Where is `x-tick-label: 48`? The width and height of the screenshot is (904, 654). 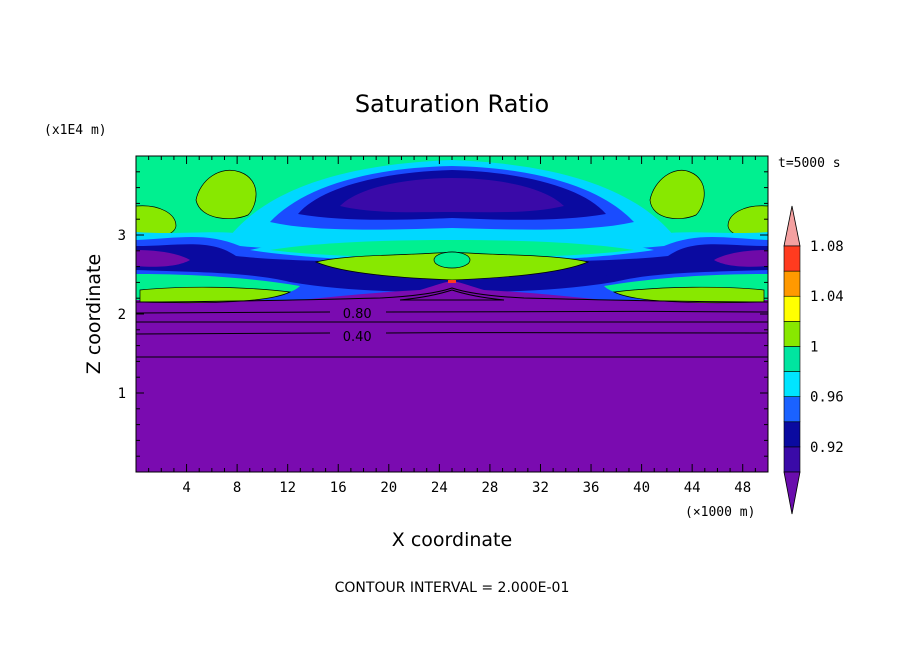 x-tick-label: 48 is located at coordinates (742, 488).